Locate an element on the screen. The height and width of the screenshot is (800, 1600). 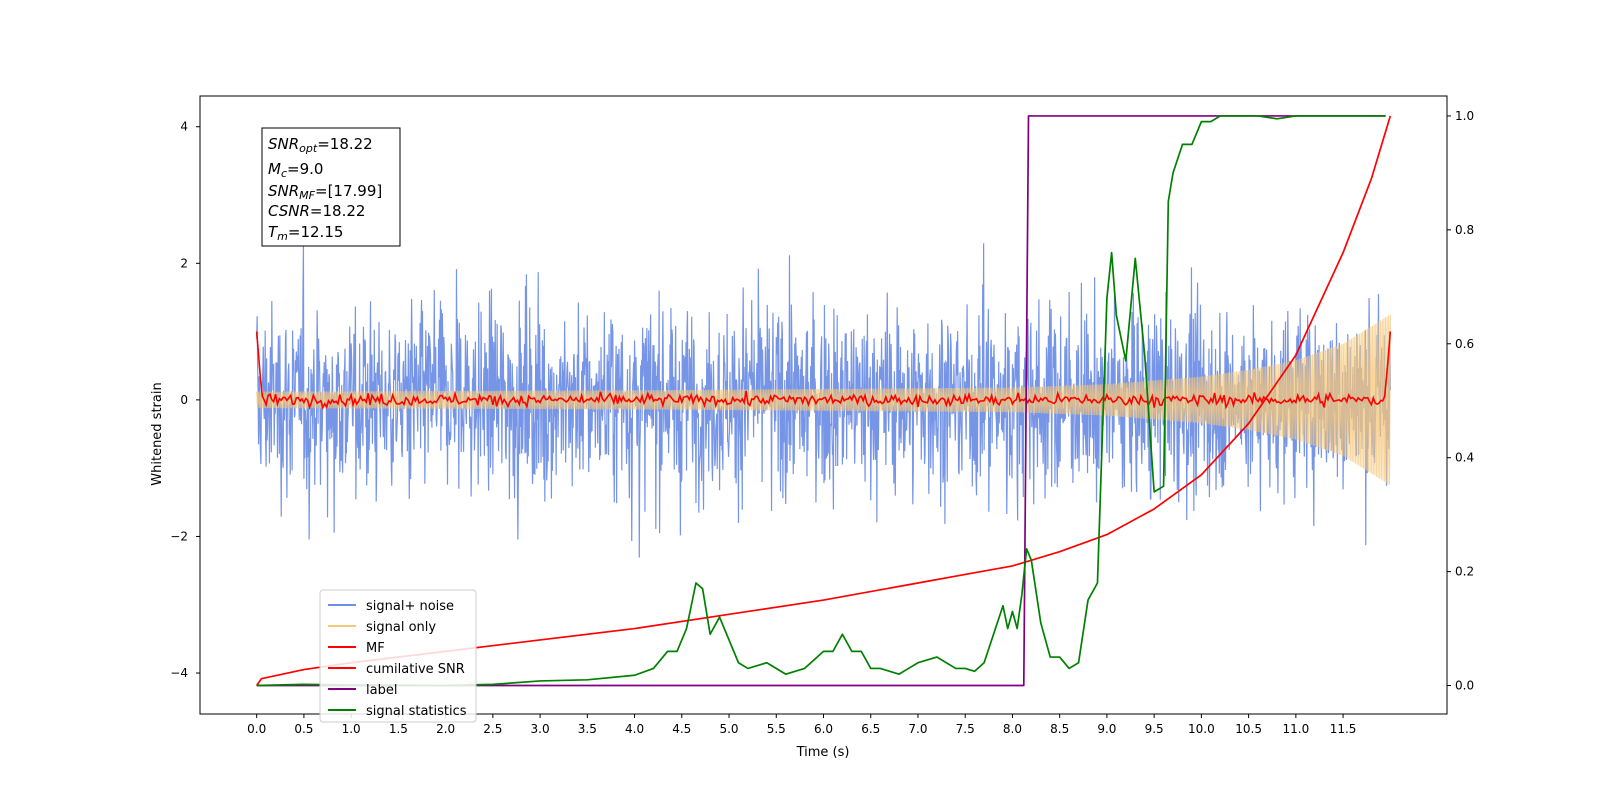
x-tick-label: 3.0 is located at coordinates (540, 729).